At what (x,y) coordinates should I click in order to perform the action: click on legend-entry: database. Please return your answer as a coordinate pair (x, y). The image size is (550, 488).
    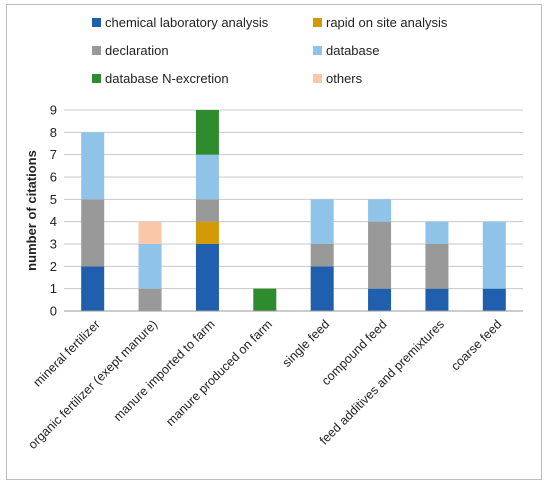
    Looking at the image, I should click on (353, 50).